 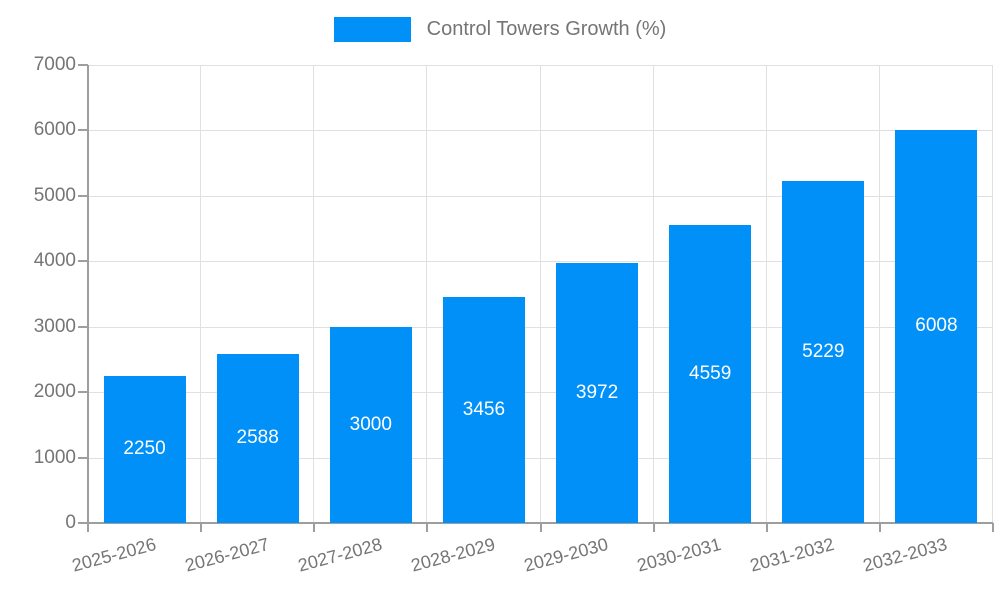 I want to click on y-axis-tick-label: 5000, so click(x=54, y=195).